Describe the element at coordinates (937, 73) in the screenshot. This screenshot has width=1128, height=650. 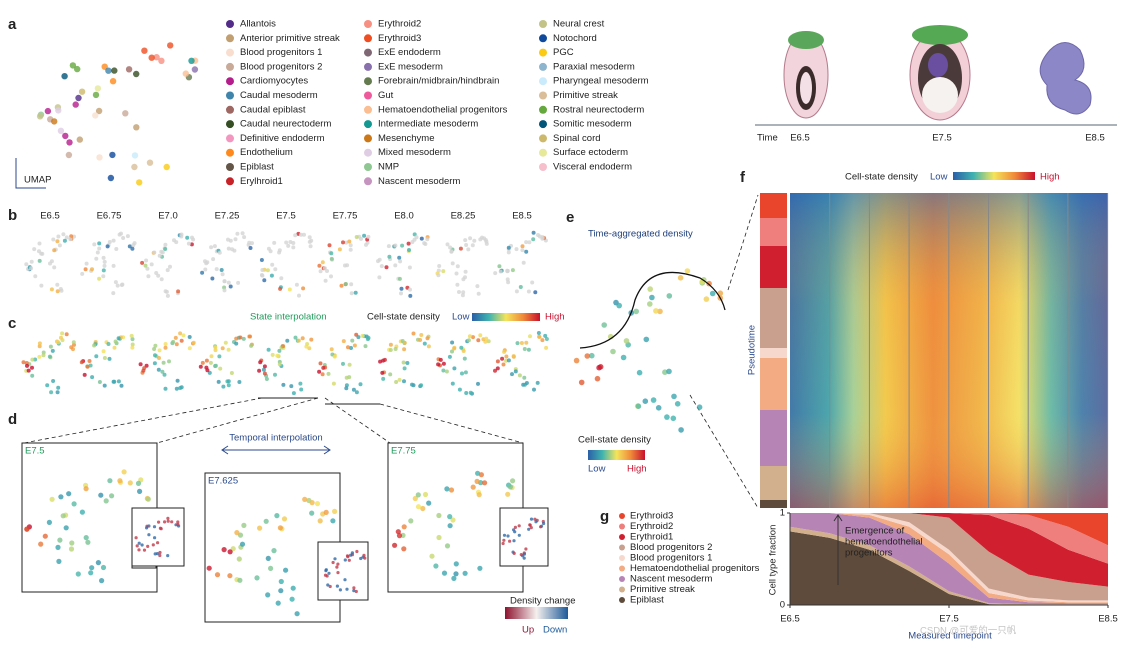
I see `embryo-icons` at that location.